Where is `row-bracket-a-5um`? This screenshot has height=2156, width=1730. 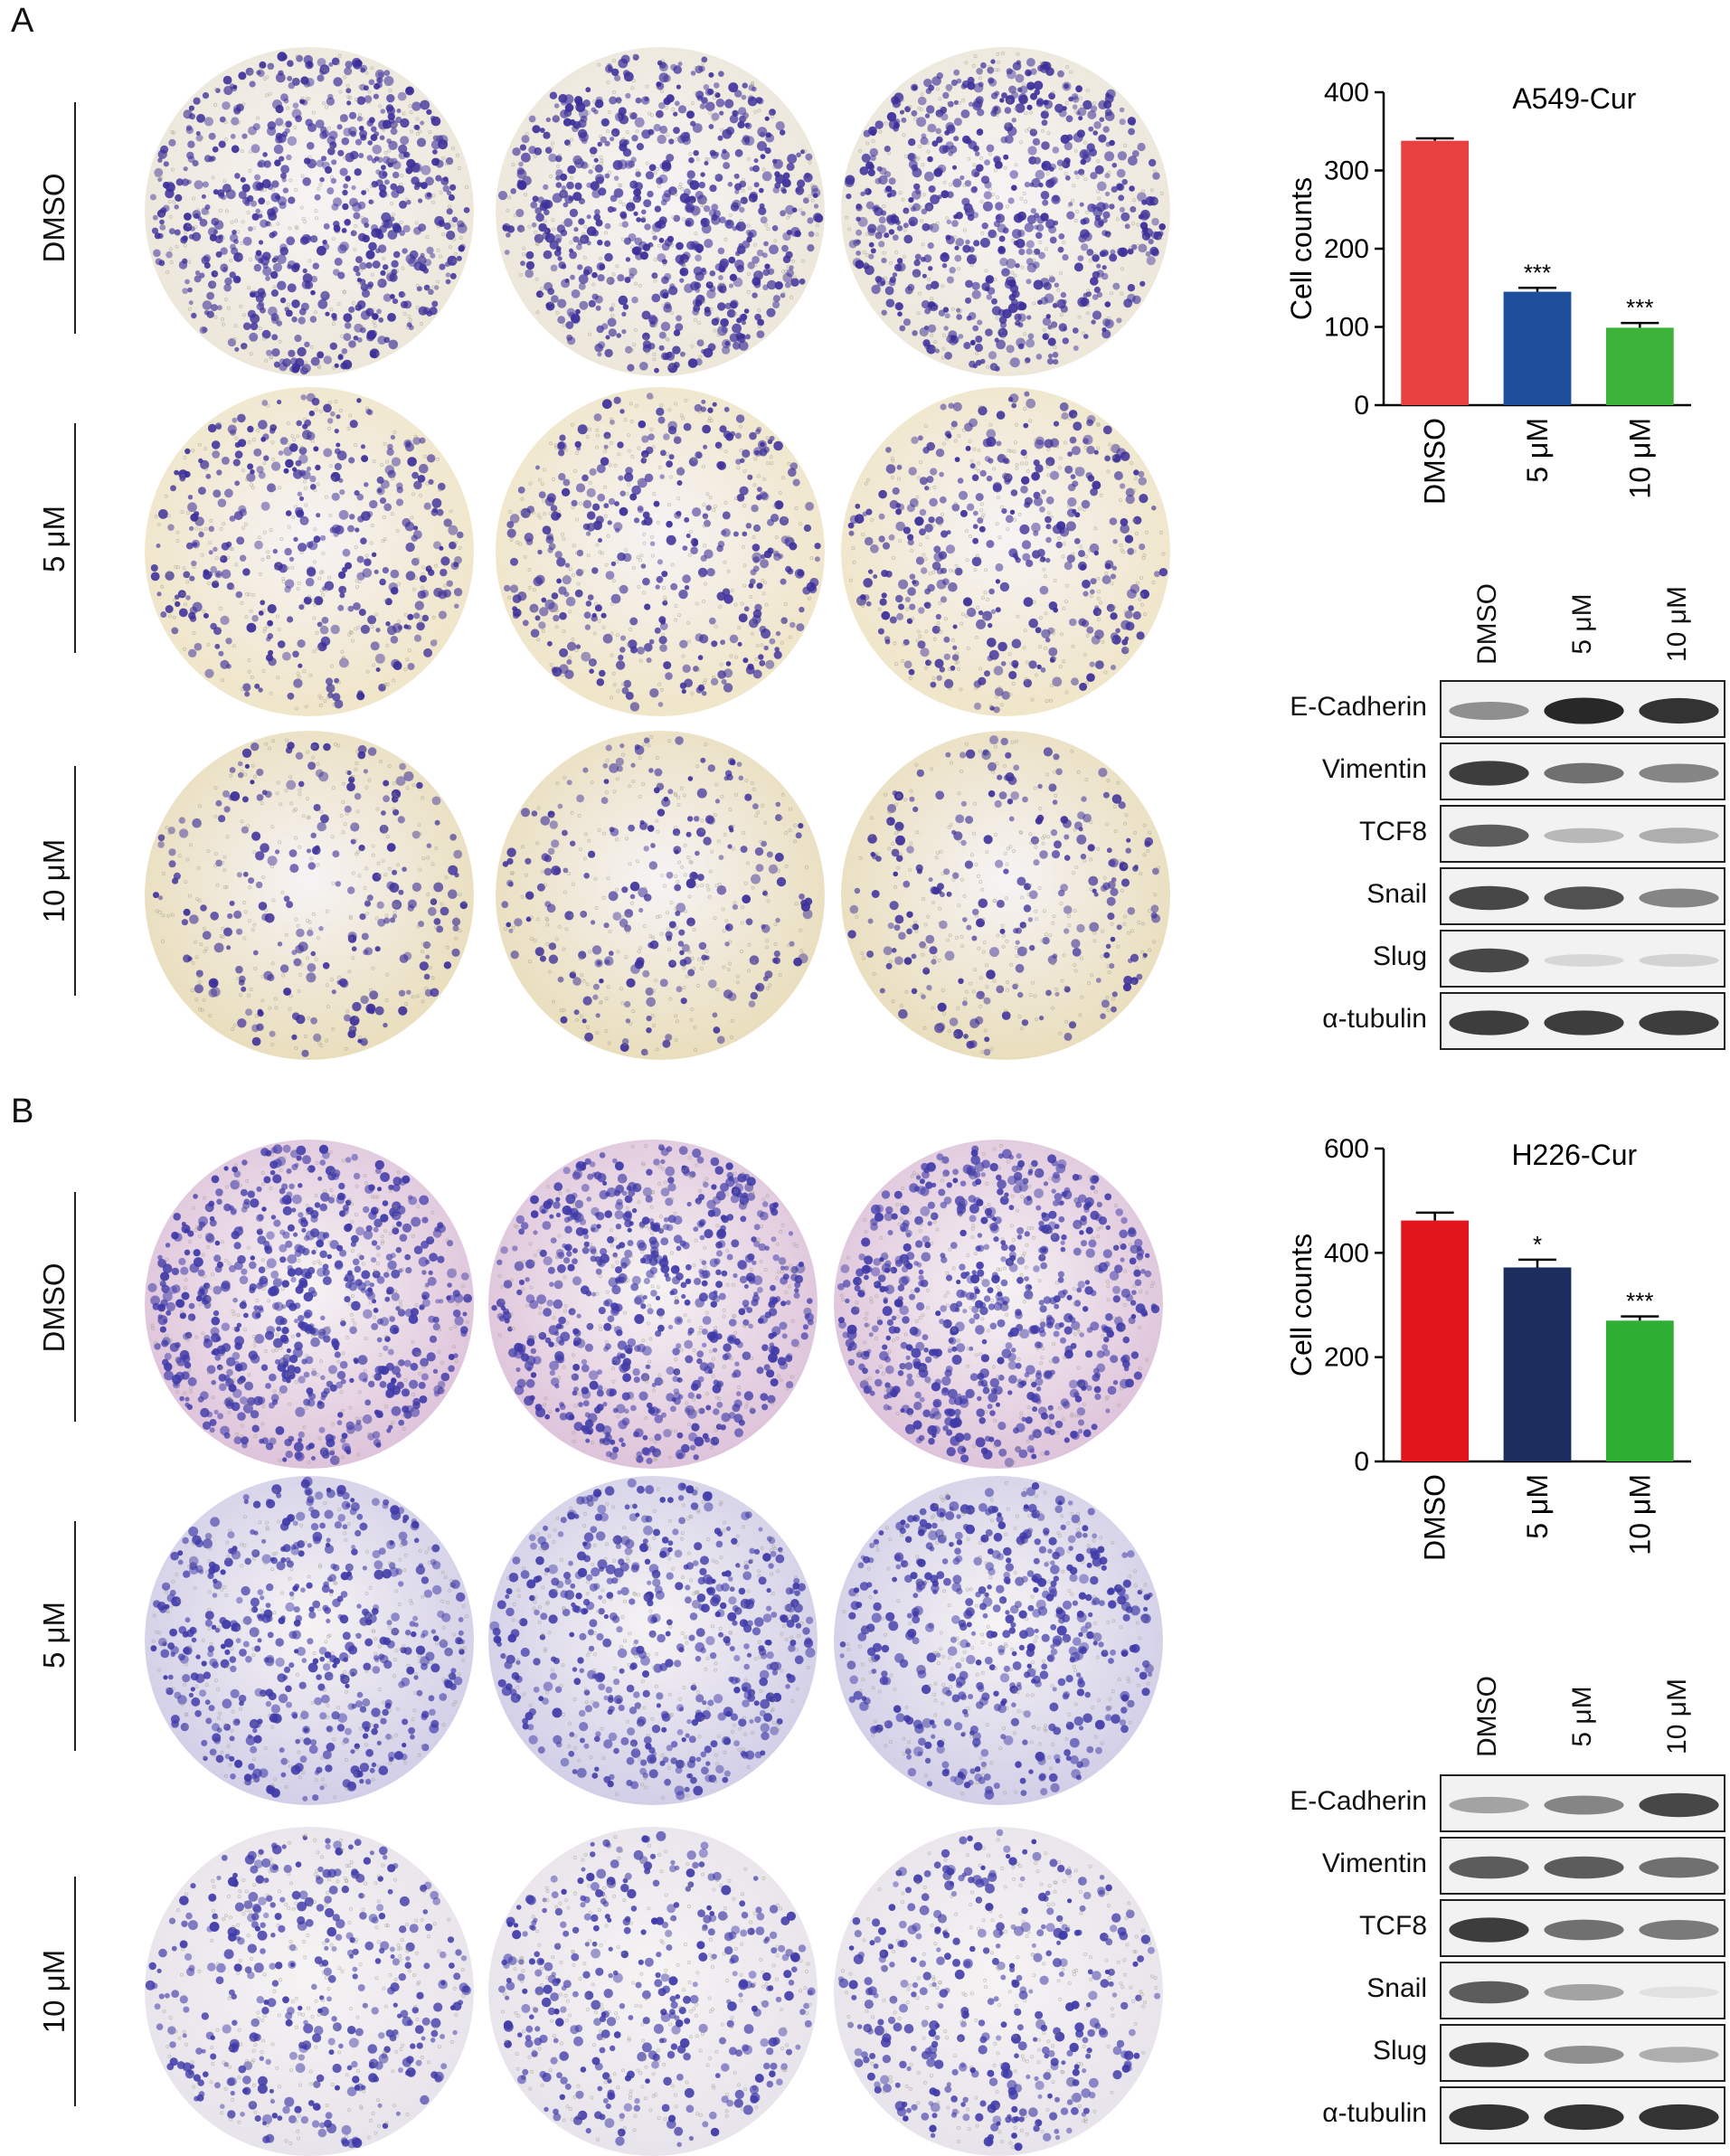 row-bracket-a-5um is located at coordinates (75, 538).